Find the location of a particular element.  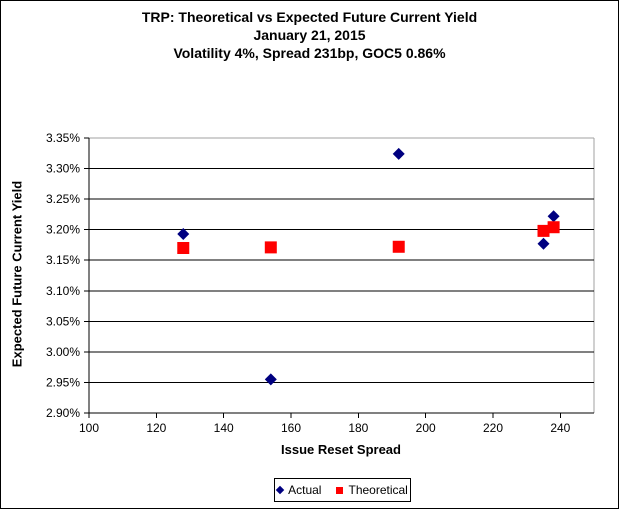

x-tick-label: 180 is located at coordinates (358, 428).